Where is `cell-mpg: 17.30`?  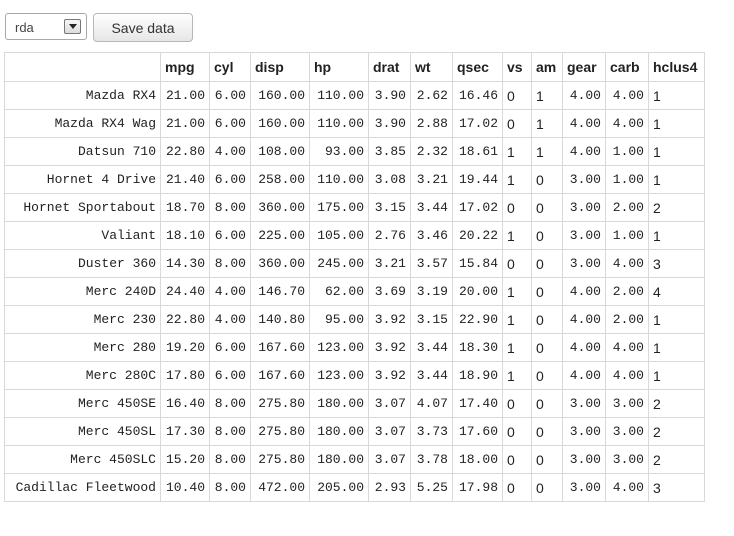 cell-mpg: 17.30 is located at coordinates (185, 431).